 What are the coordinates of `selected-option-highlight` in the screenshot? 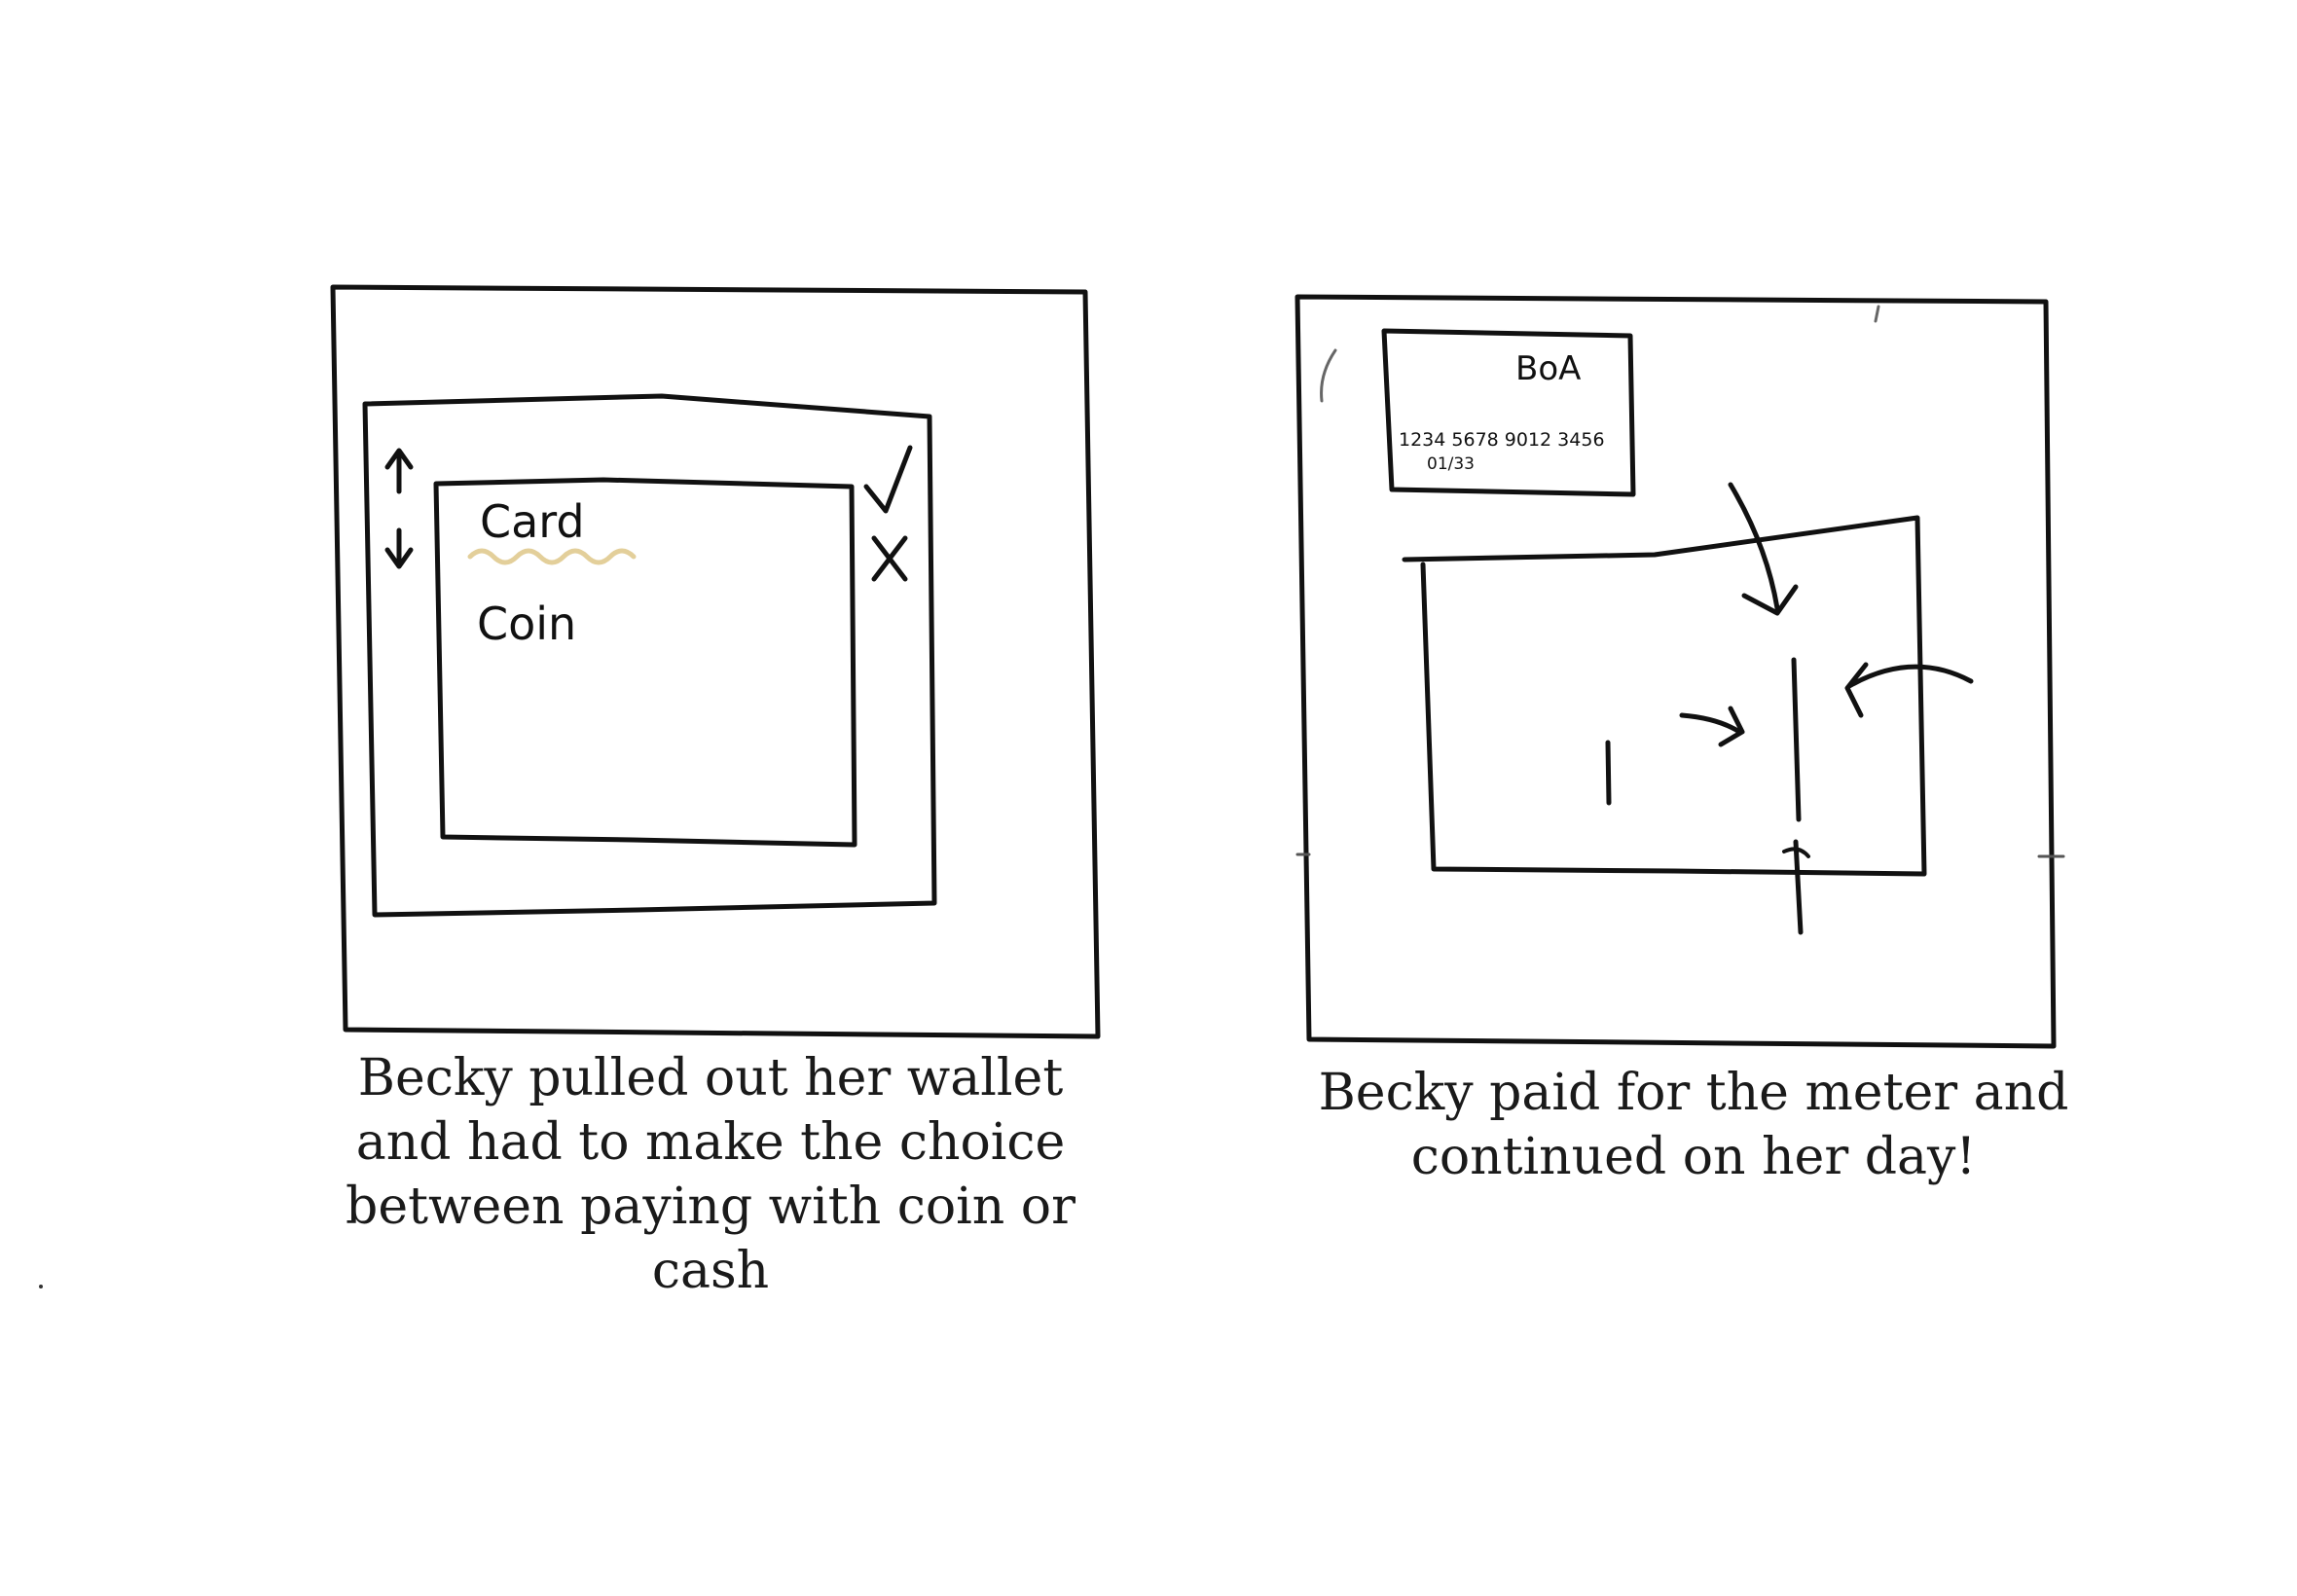 It's located at (552, 556).